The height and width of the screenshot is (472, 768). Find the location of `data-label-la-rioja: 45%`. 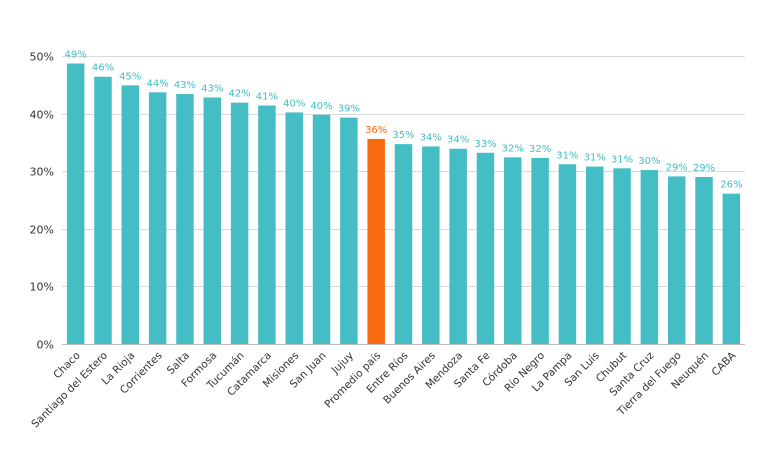

data-label-la-rioja: 45% is located at coordinates (130, 76).